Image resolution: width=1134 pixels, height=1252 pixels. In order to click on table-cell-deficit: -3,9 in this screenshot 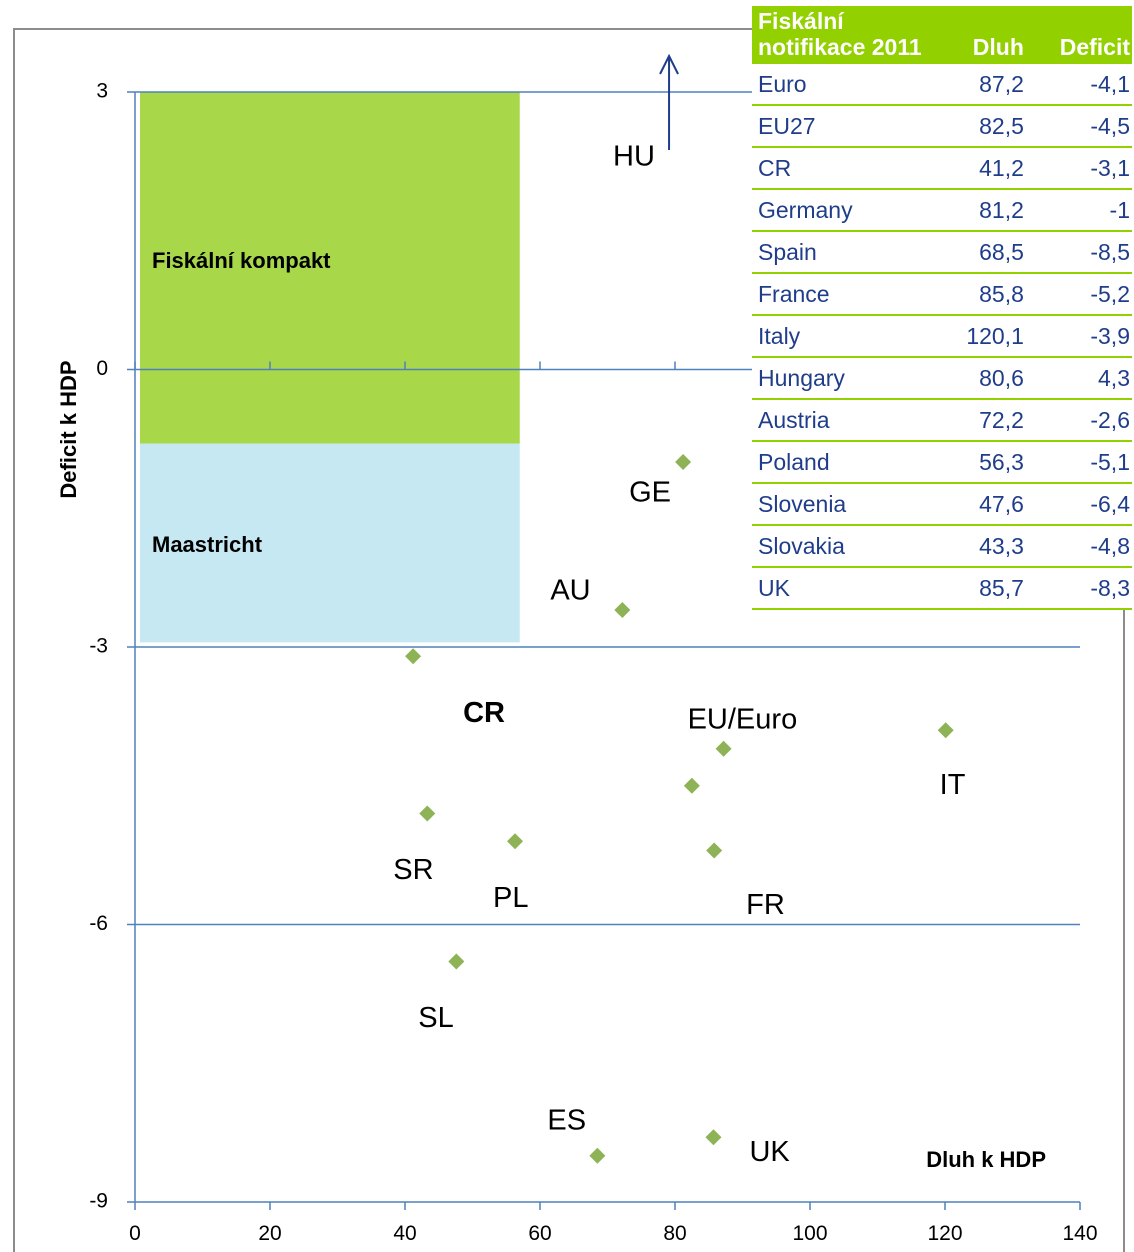, I will do `click(1078, 336)`.